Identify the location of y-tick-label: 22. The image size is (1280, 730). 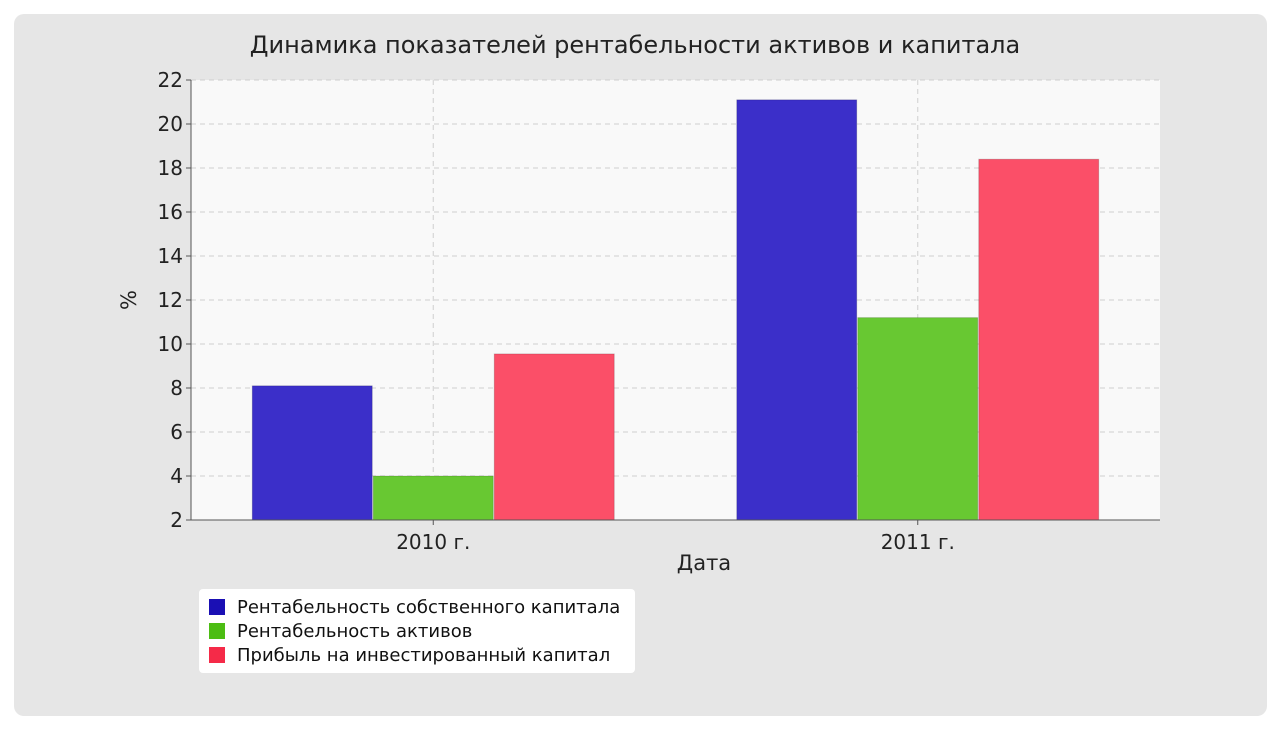
(170, 80).